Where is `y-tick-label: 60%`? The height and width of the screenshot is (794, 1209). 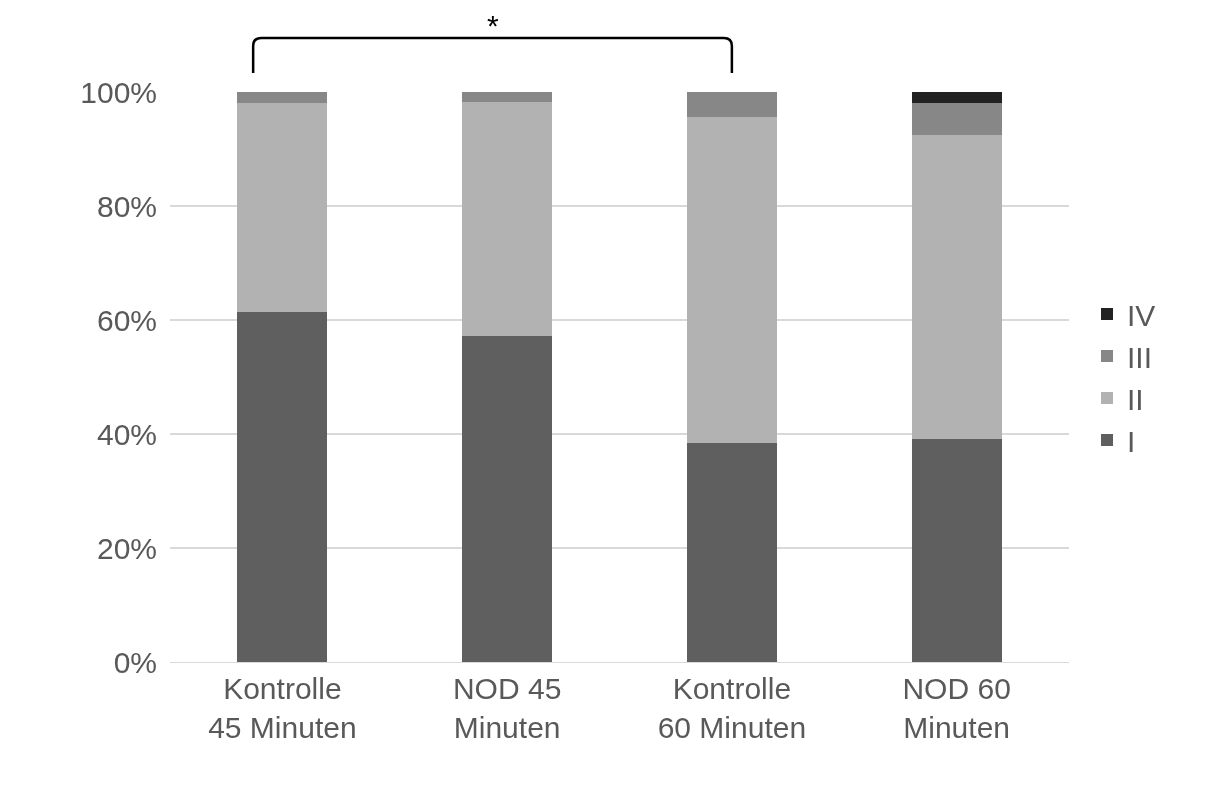
y-tick-label: 60% is located at coordinates (126, 320).